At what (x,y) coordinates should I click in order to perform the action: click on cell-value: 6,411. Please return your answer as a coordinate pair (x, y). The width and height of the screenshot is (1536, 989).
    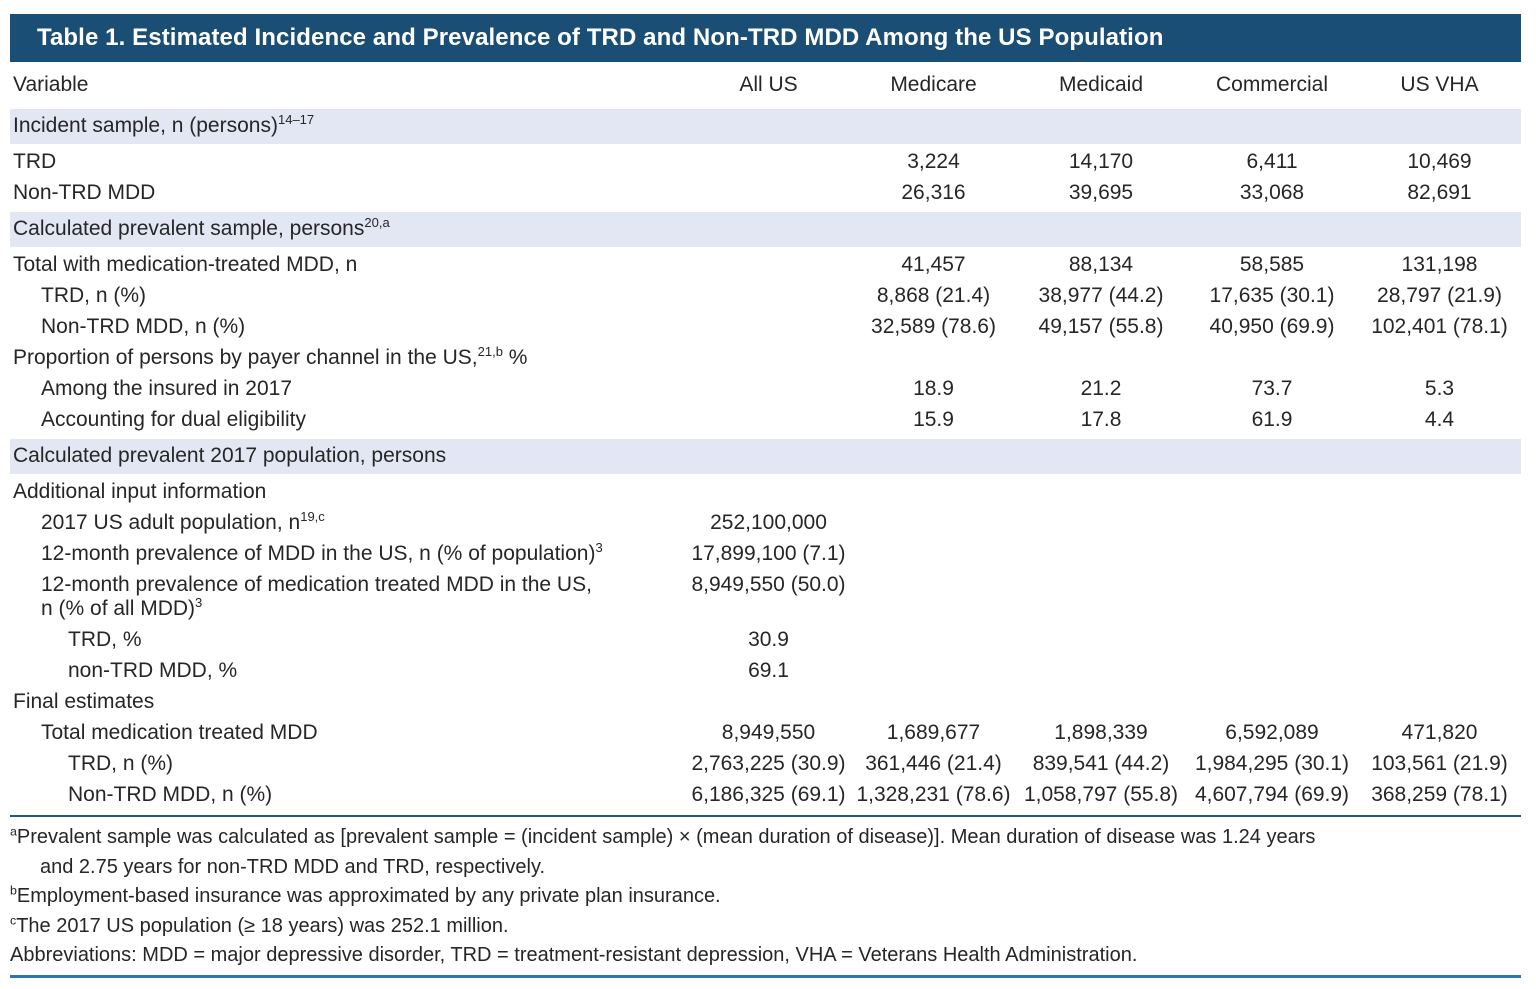
    Looking at the image, I should click on (1272, 161).